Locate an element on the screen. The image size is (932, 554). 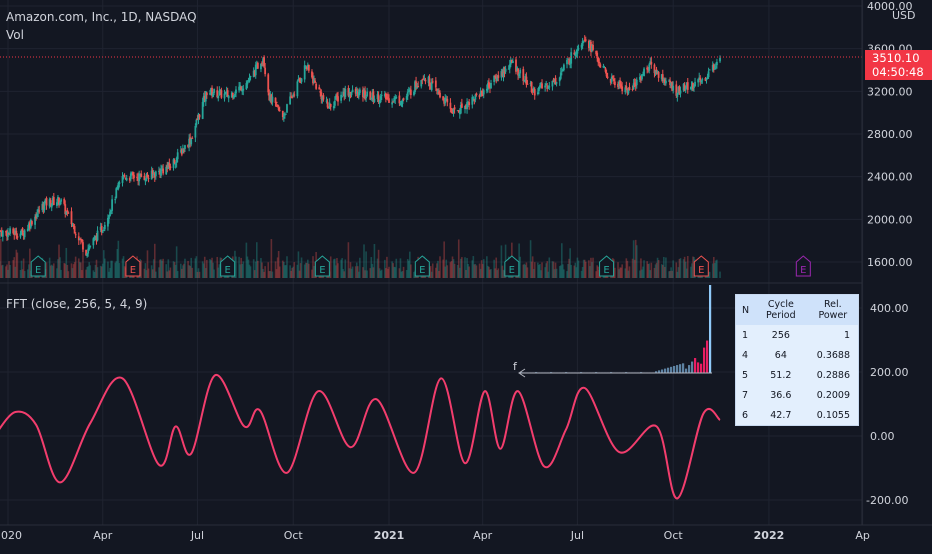
price-tick-label: 3200.00 is located at coordinates (890, 91).